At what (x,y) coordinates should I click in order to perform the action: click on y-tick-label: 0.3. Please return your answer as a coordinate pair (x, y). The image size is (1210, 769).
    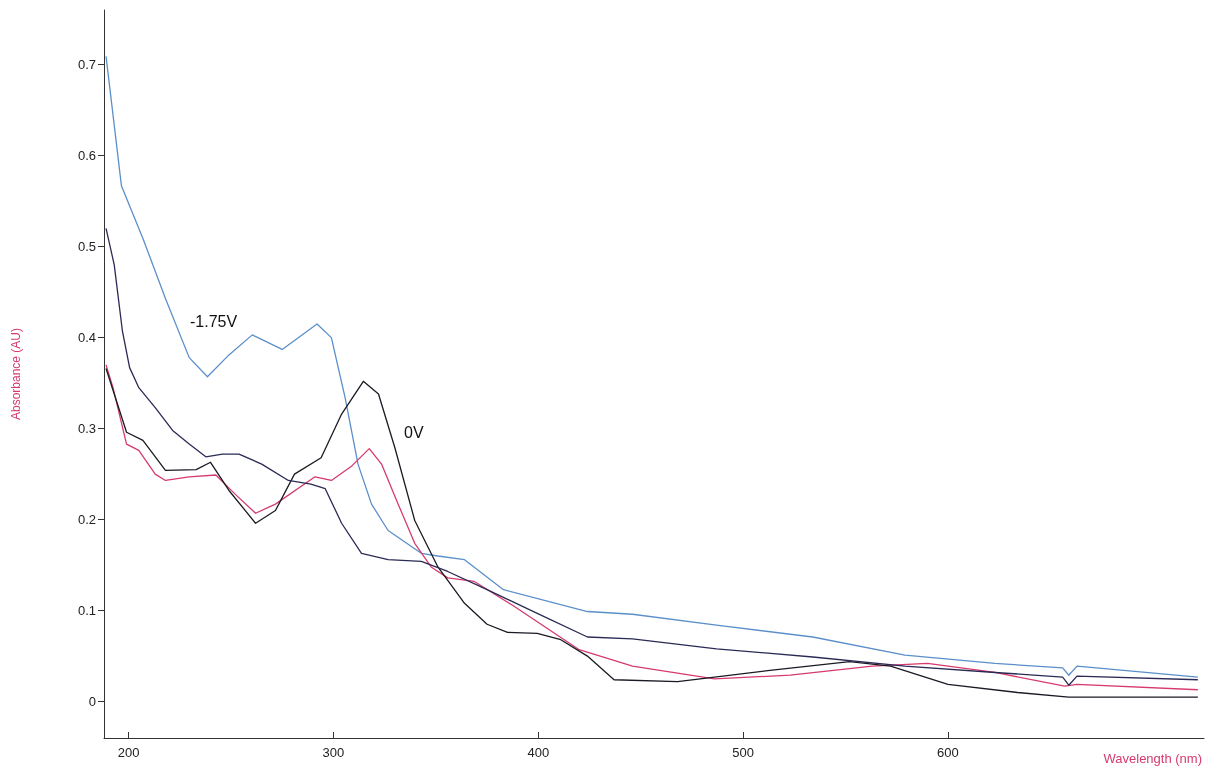
    Looking at the image, I should click on (86, 429).